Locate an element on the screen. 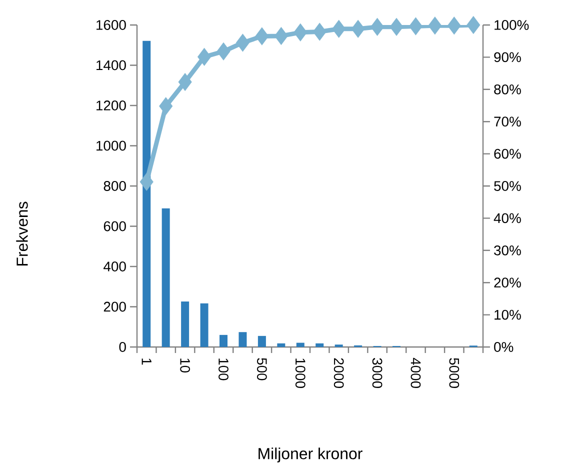 The height and width of the screenshot is (468, 569). y-tick-label: 1200 is located at coordinates (111, 105).